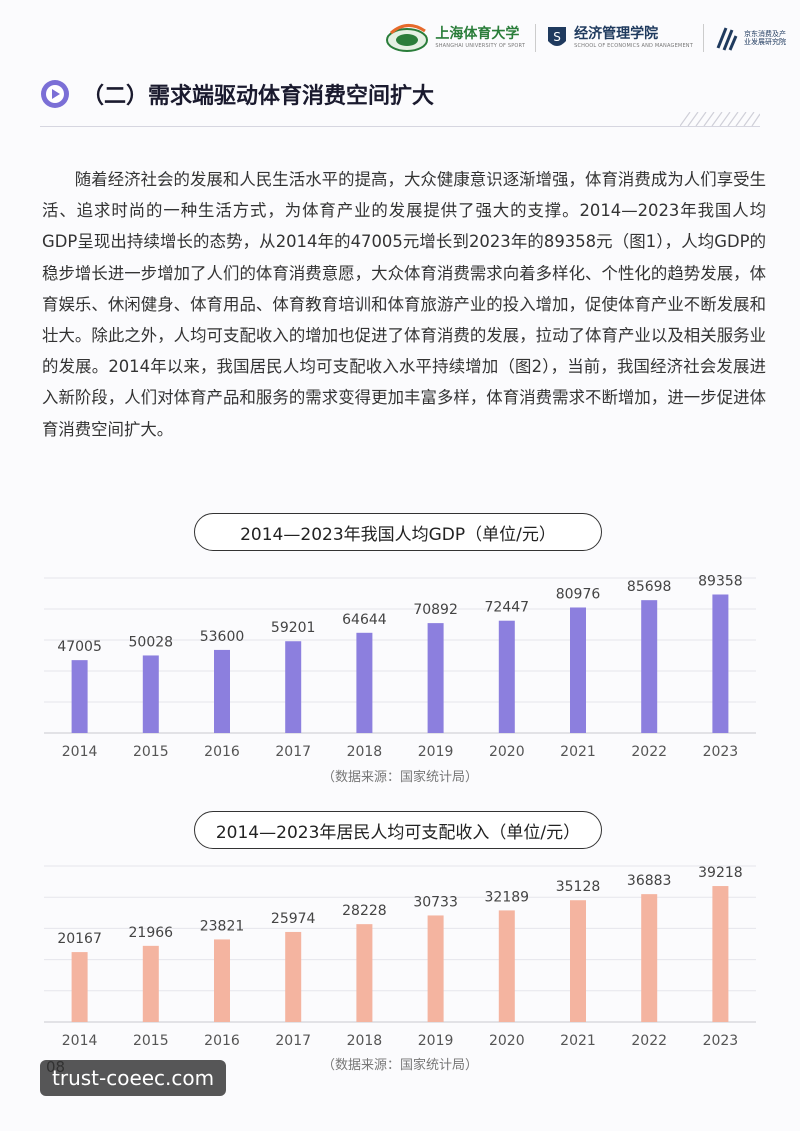  I want to click on data-label: 20167, so click(79, 939).